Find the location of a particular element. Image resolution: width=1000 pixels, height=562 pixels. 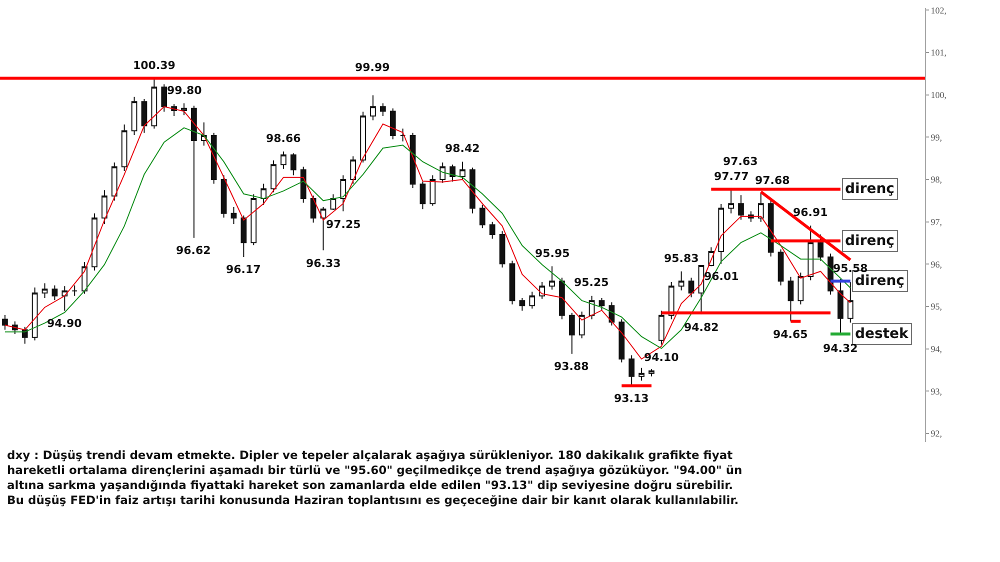

annotation: 97.68 is located at coordinates (772, 180).